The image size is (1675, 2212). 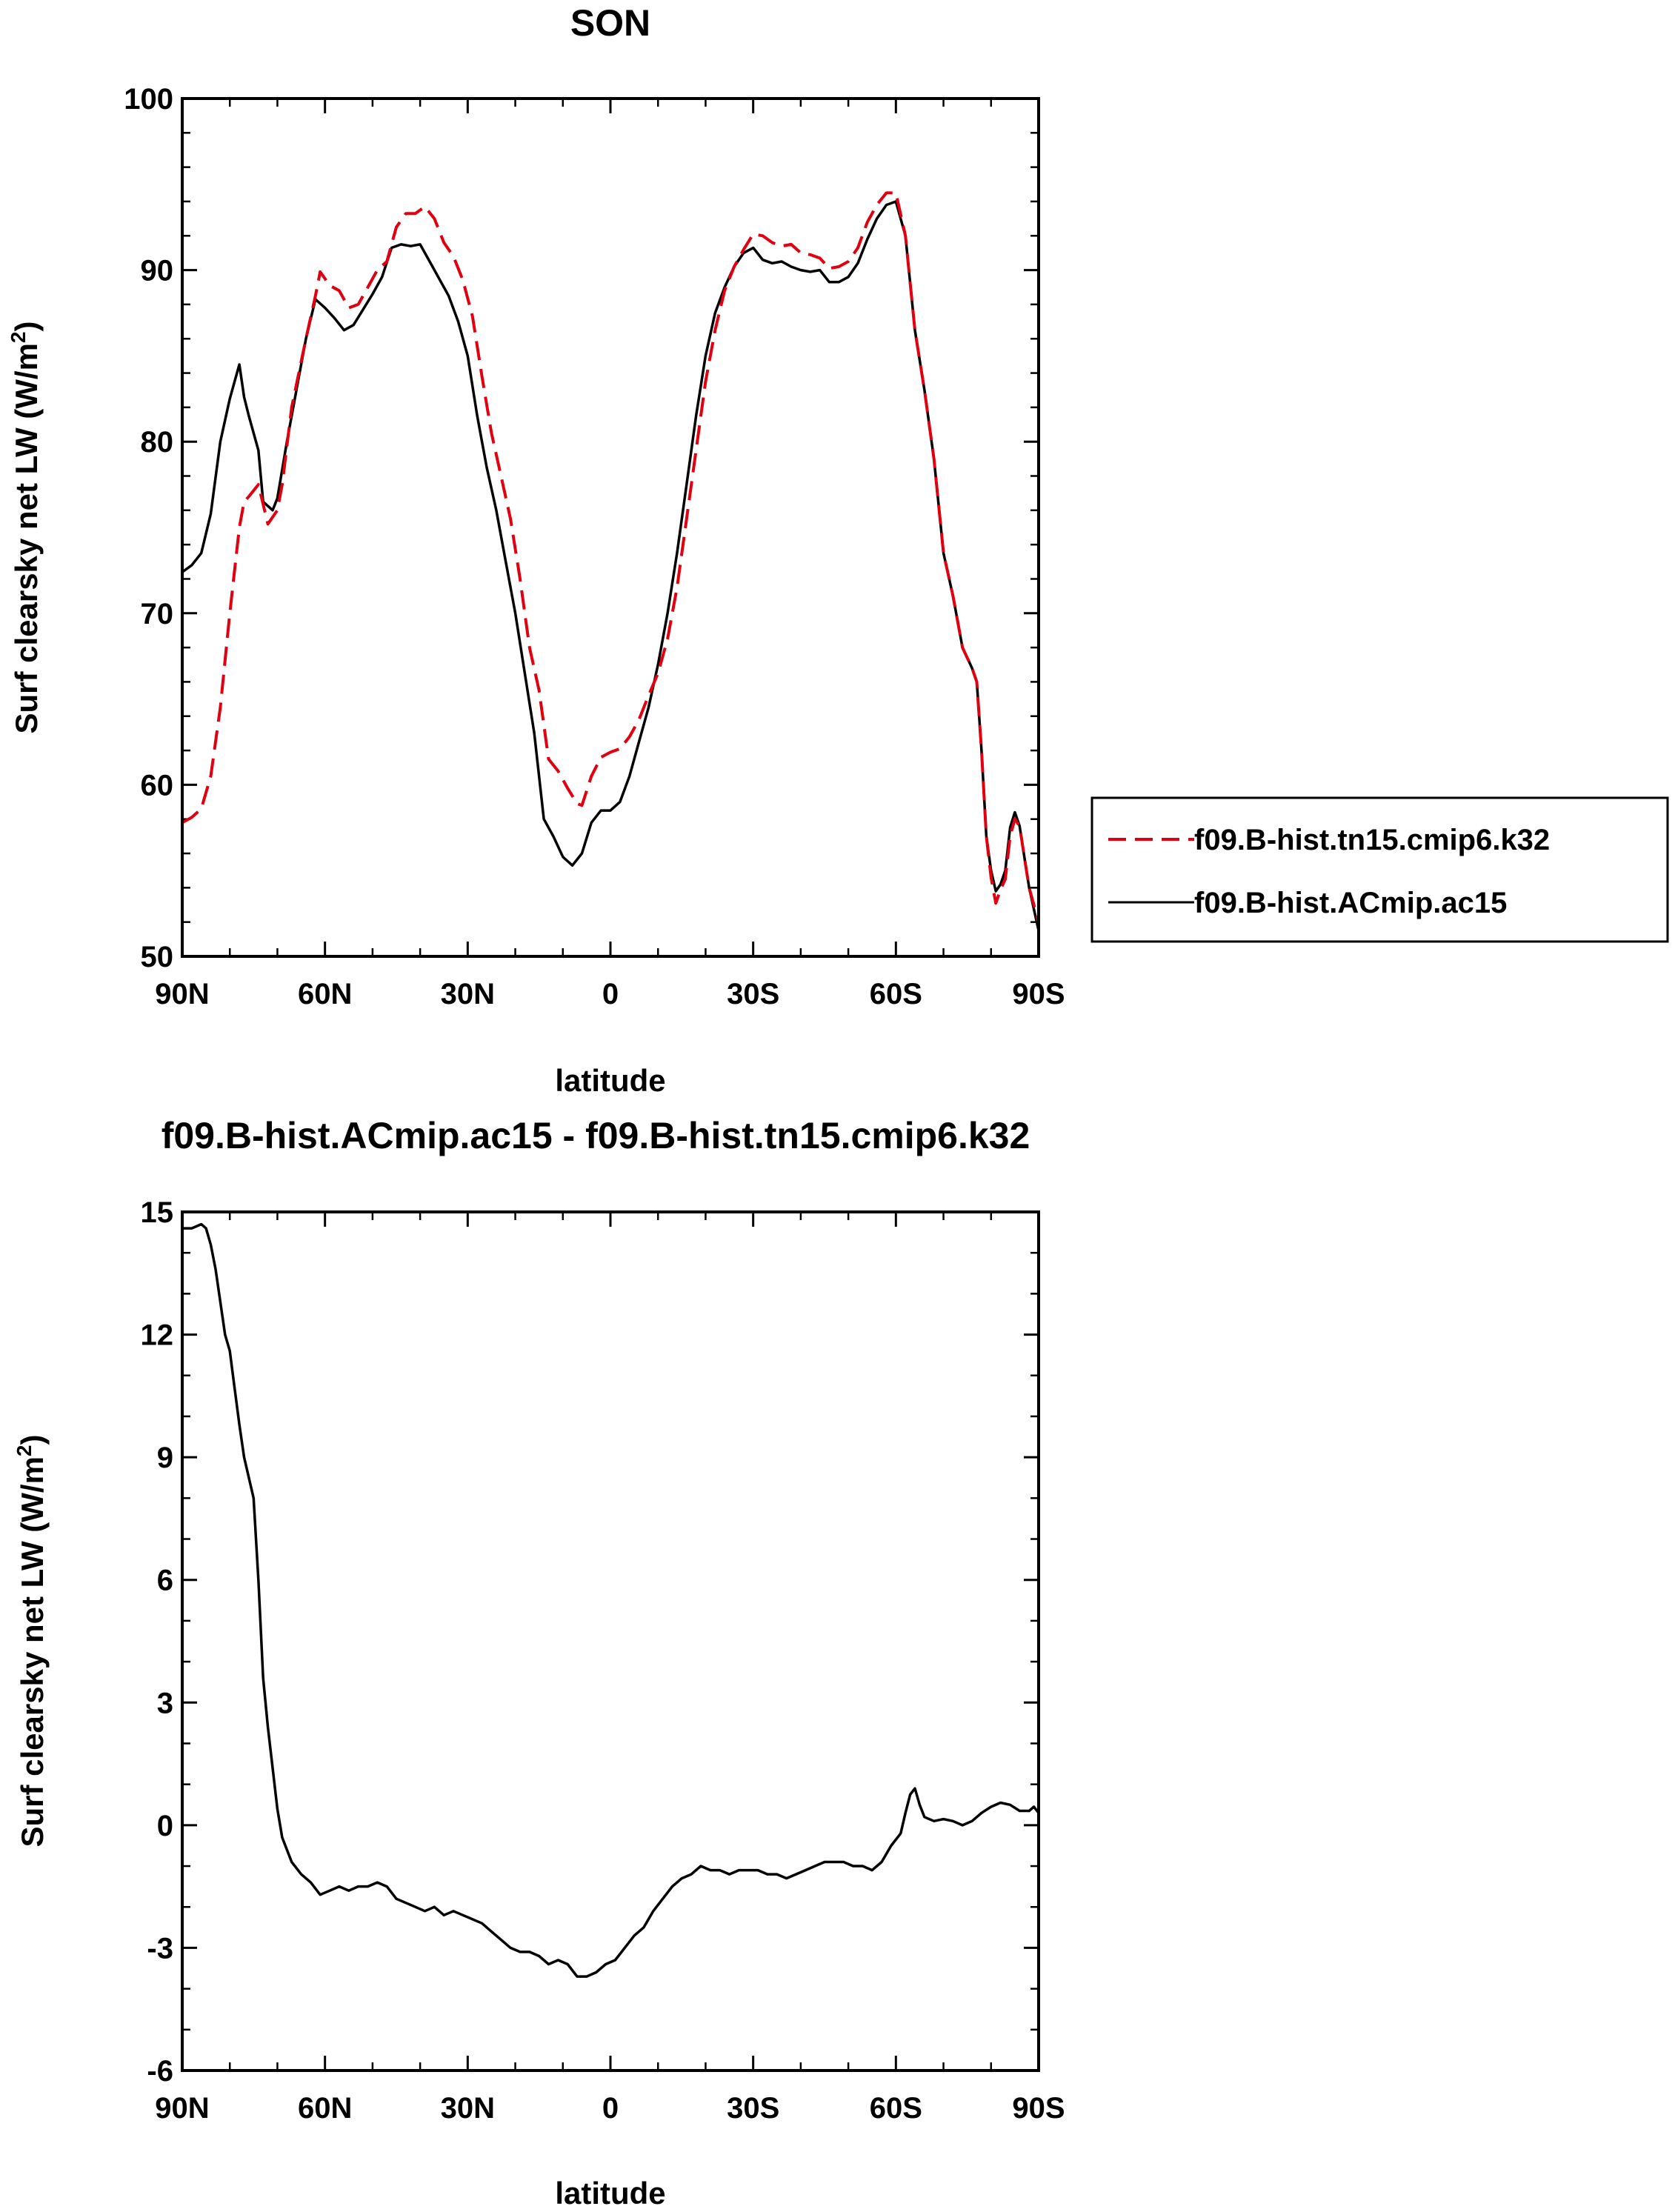 I want to click on legend-box, so click(x=1379, y=870).